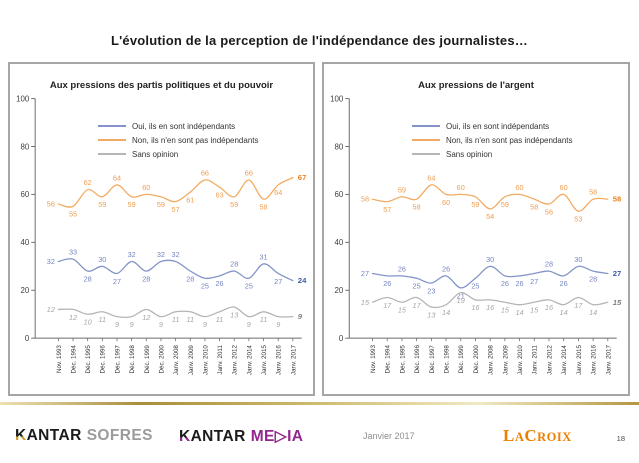  I want to click on y-tick-label: 100, so click(337, 98).